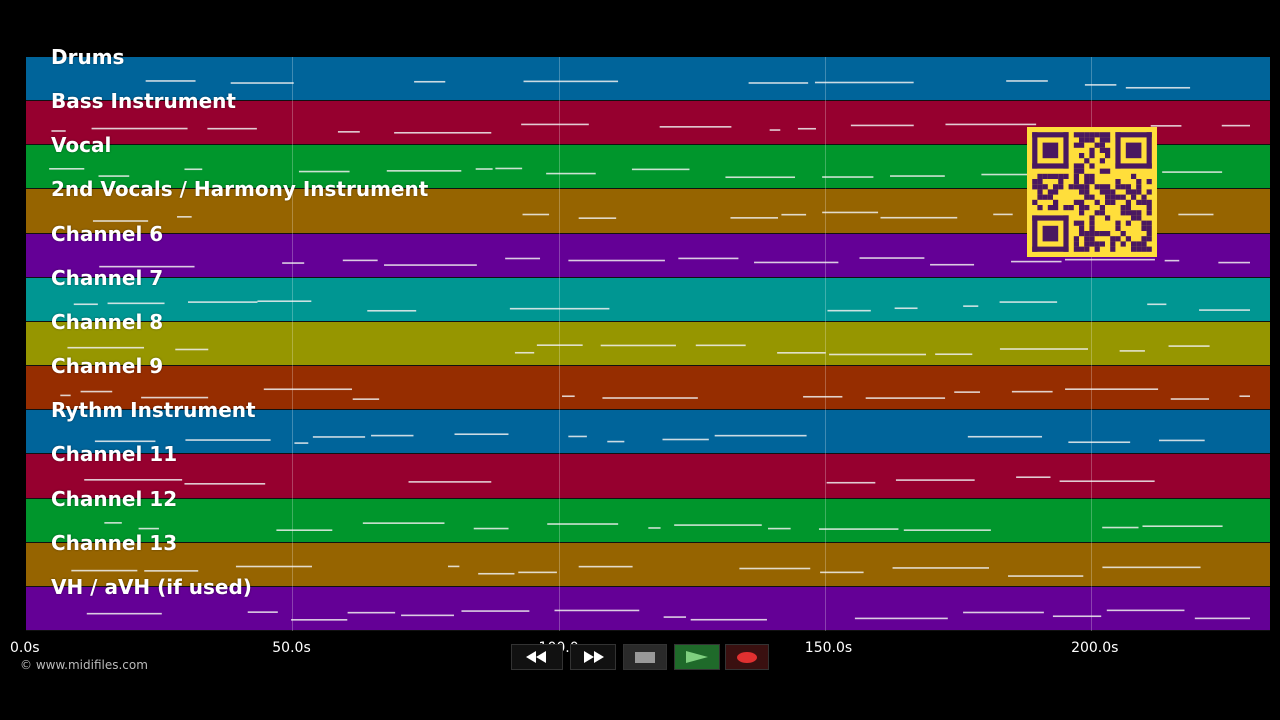  What do you see at coordinates (151, 586) in the screenshot?
I see `track-label: VH / aVH (if used)` at bounding box center [151, 586].